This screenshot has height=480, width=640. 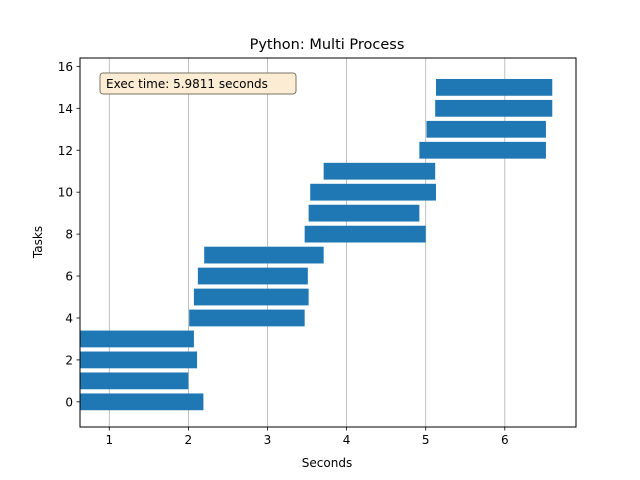 What do you see at coordinates (268, 440) in the screenshot?
I see `x-tick-label: 3` at bounding box center [268, 440].